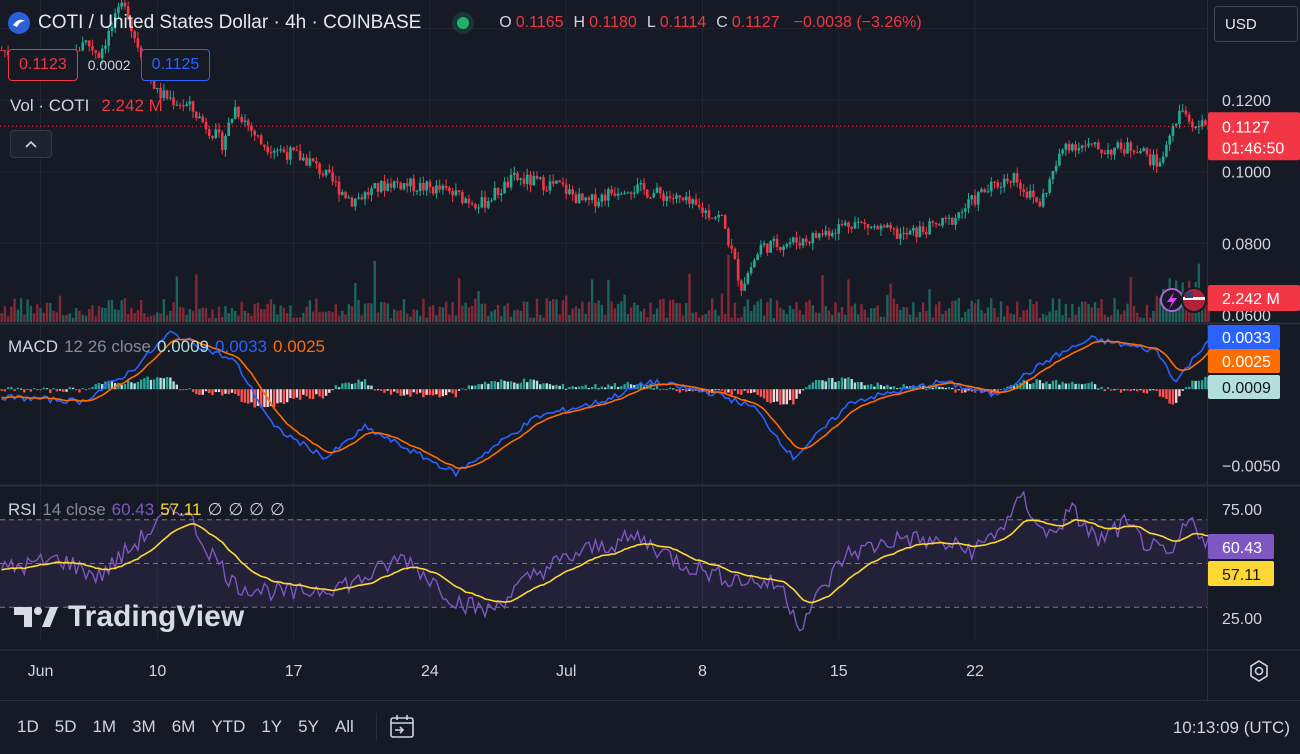 Image resolution: width=1300 pixels, height=754 pixels. What do you see at coordinates (228, 726) in the screenshot?
I see `range-button-ytd: YTD` at bounding box center [228, 726].